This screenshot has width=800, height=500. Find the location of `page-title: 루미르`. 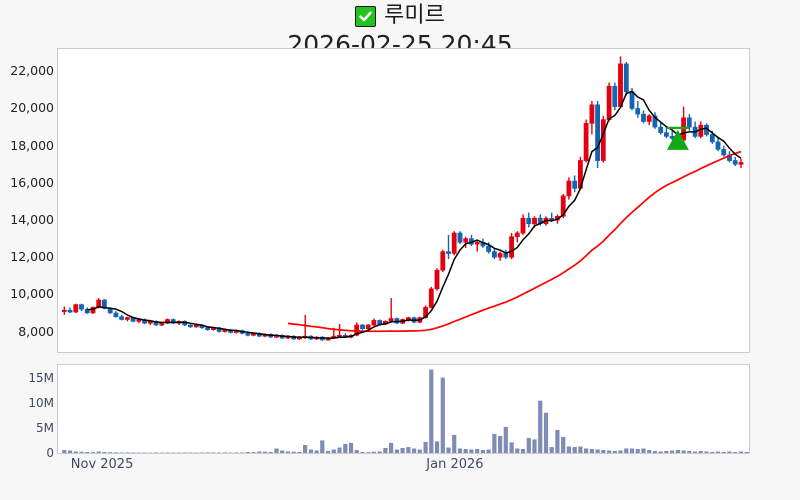

page-title: 루미르 is located at coordinates (414, 15).